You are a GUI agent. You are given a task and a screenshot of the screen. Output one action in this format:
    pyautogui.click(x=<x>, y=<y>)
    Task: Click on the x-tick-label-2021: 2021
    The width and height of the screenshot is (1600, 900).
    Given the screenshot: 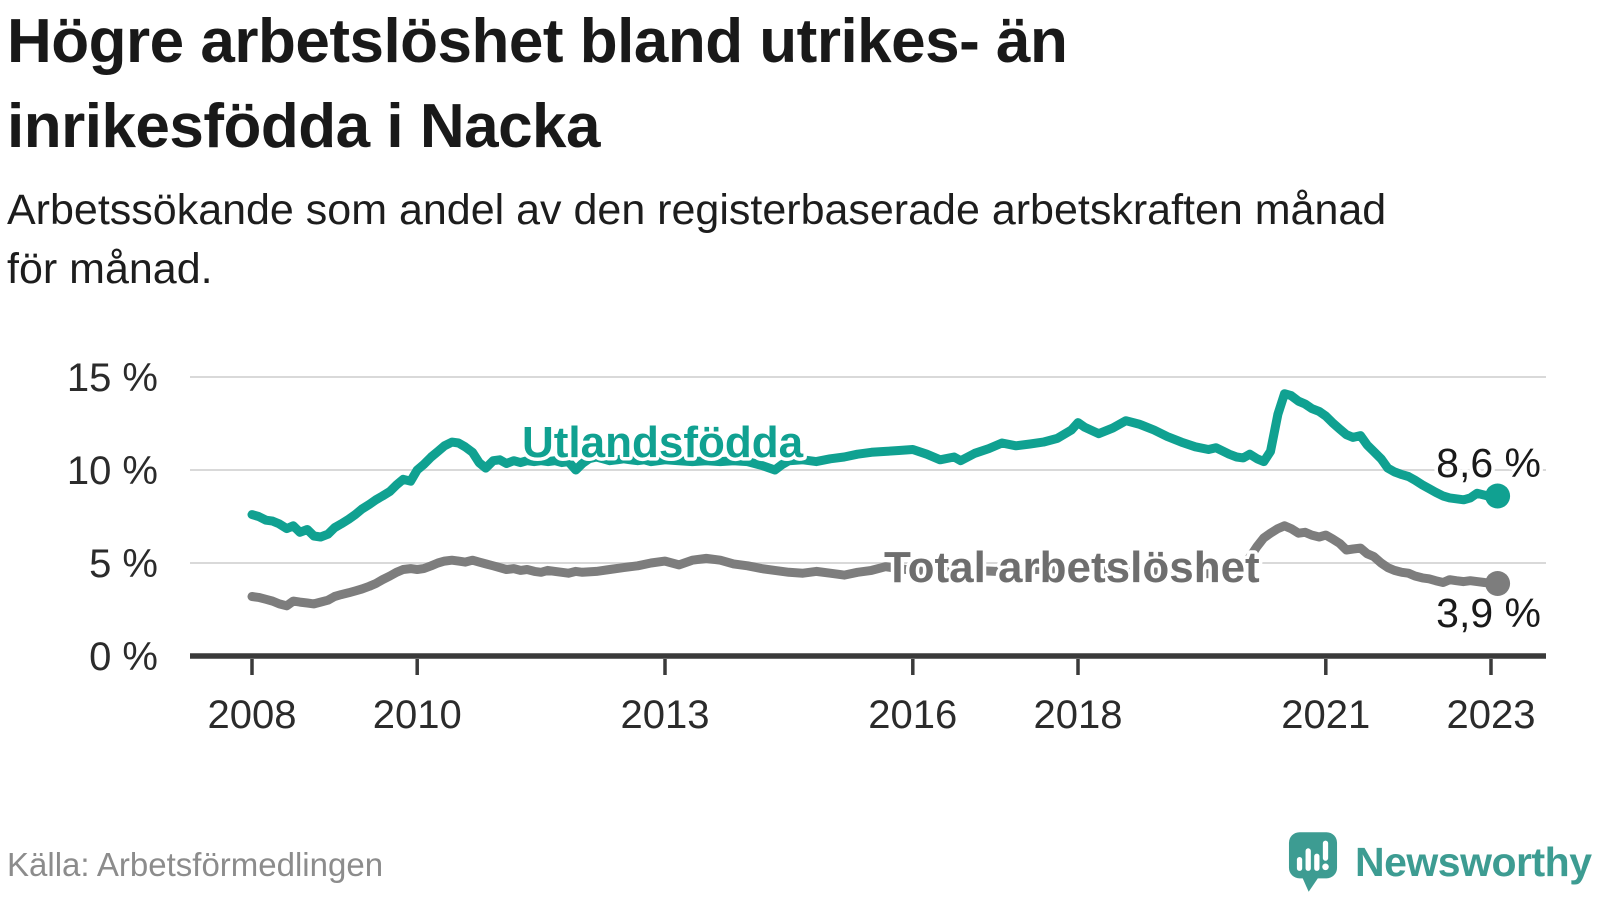 What is the action you would take?
    pyautogui.click(x=1325, y=715)
    